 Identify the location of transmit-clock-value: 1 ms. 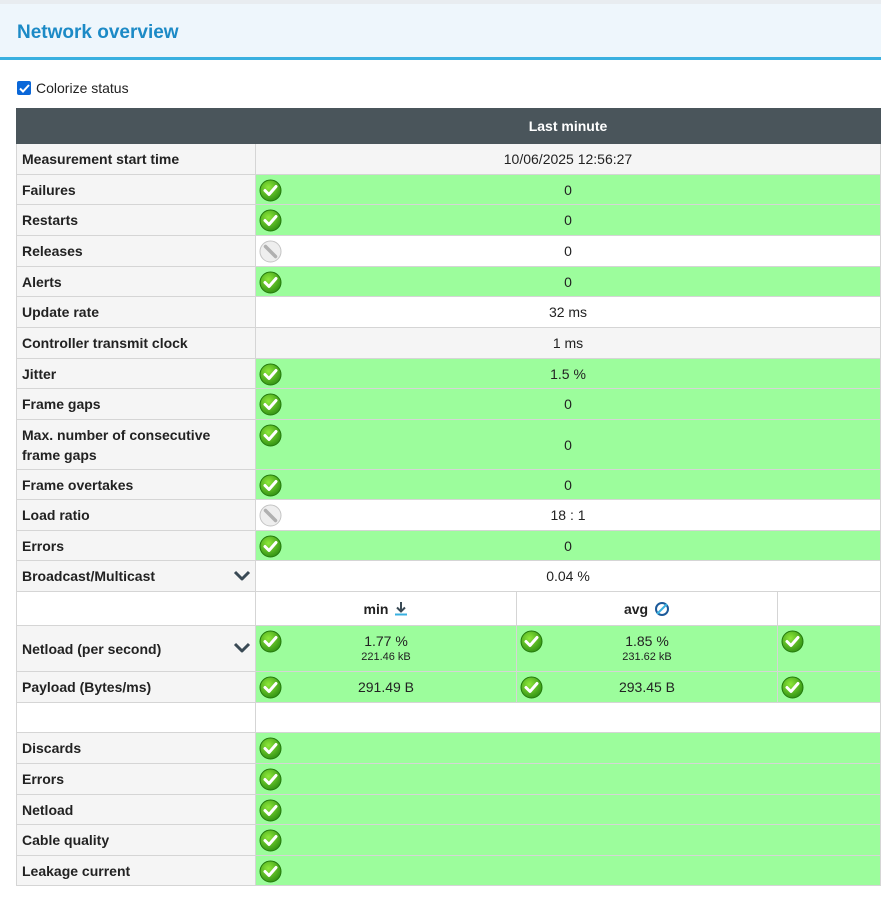
(568, 343).